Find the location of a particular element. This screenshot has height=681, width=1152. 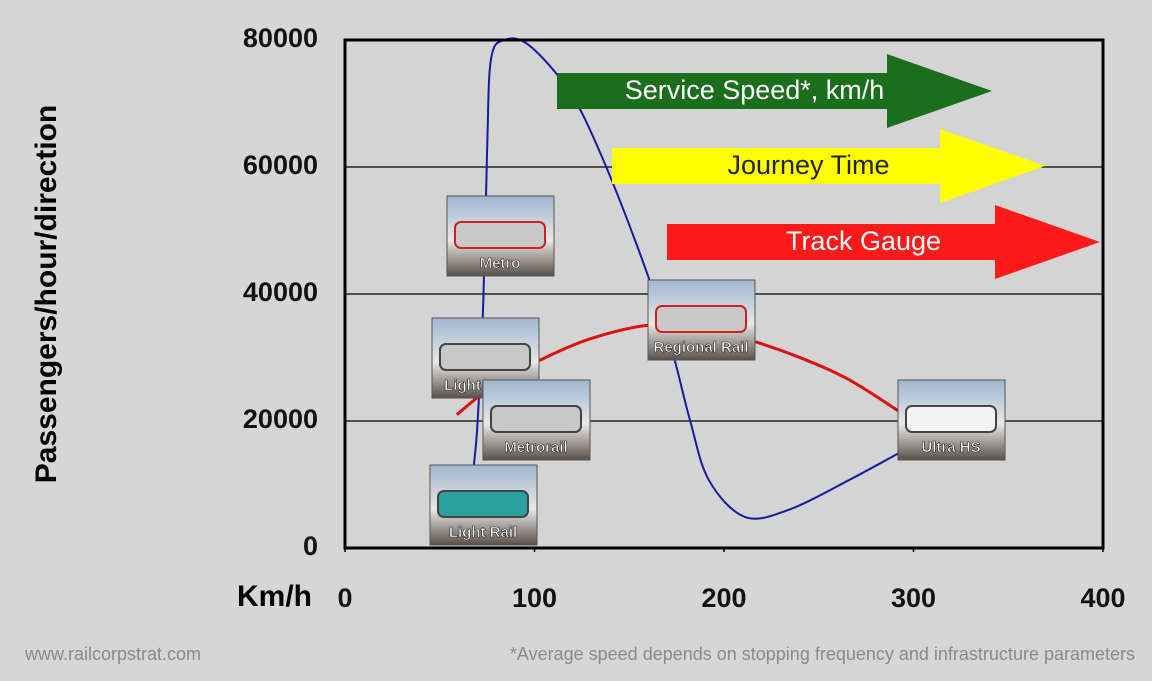

y-tick-label: 80000 is located at coordinates (280, 38).